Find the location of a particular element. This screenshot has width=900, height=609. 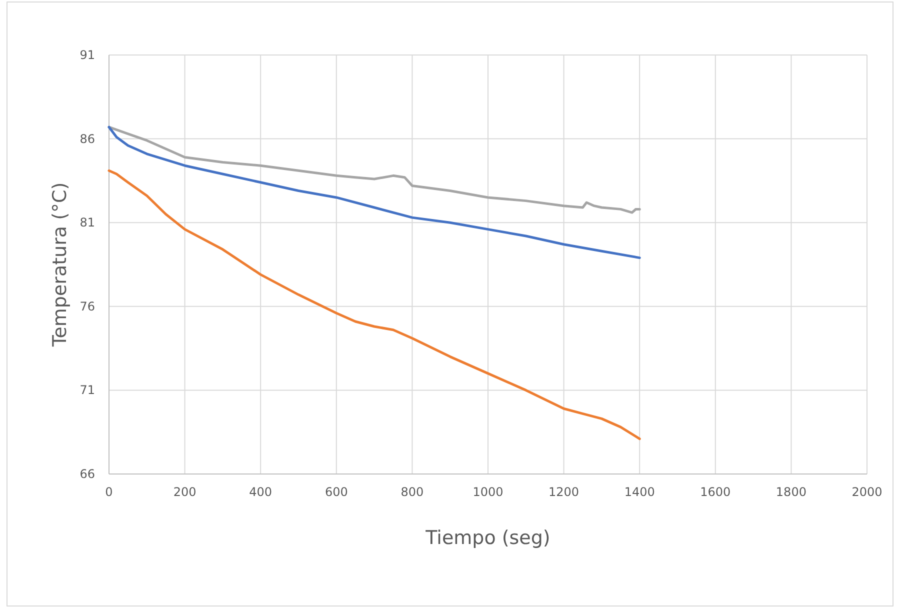

x-tick-label: 600 is located at coordinates (336, 492).